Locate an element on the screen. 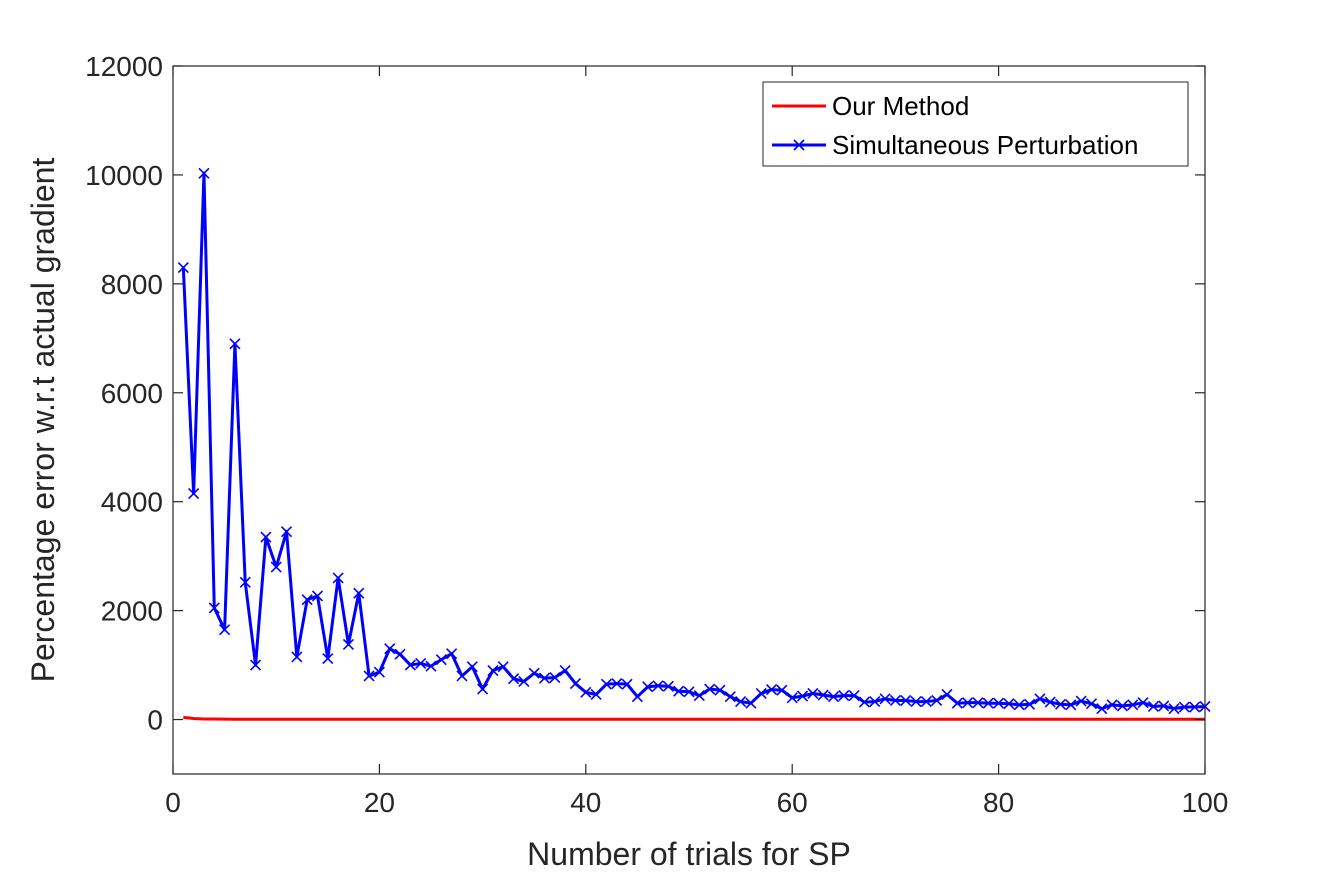 The height and width of the screenshot is (875, 1330). legend-marker-x is located at coordinates (799, 145).